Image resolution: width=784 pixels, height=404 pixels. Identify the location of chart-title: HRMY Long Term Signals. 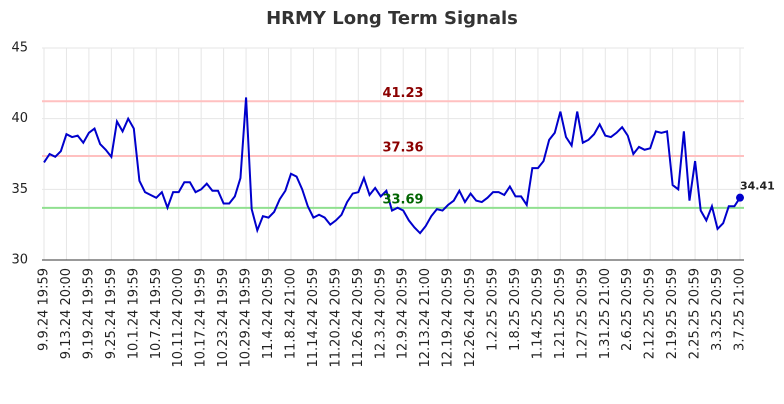
(392, 18).